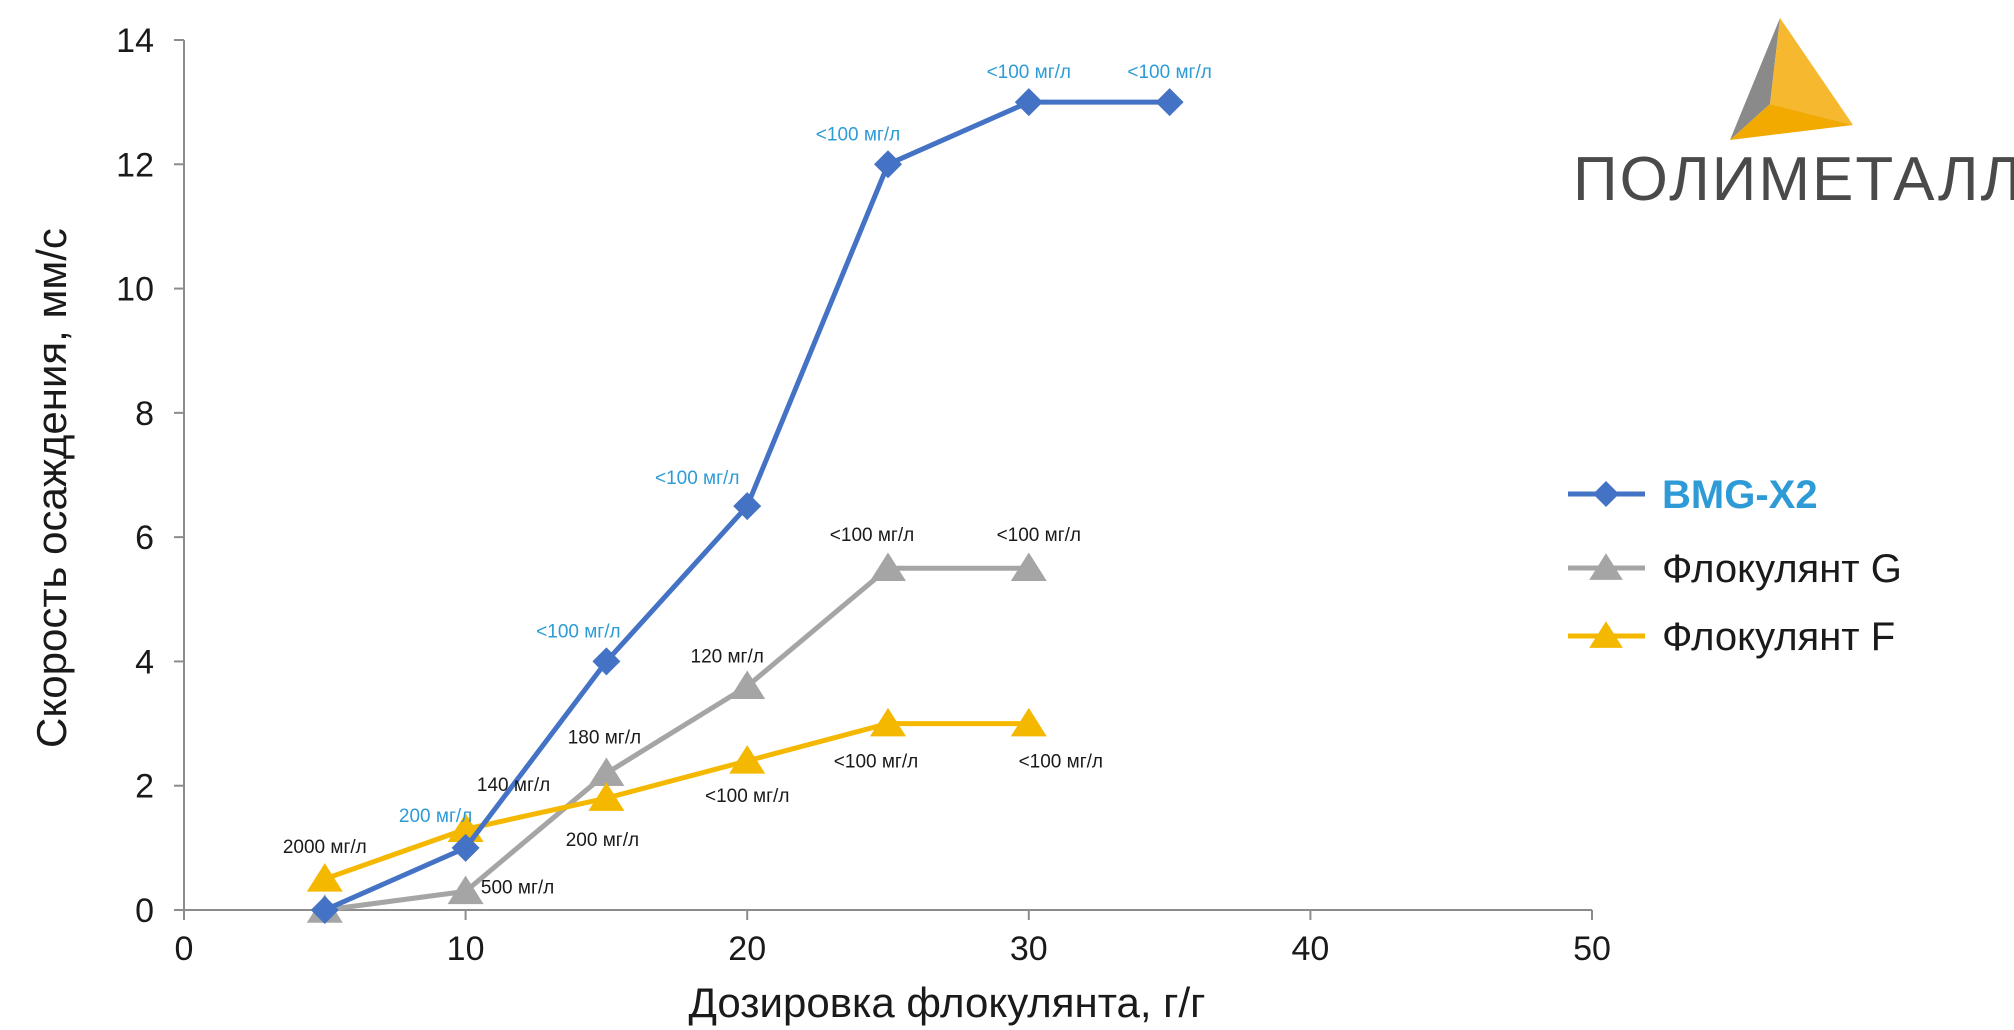 The image size is (2014, 1030). I want to click on y-tick-label: 14, so click(135, 41).